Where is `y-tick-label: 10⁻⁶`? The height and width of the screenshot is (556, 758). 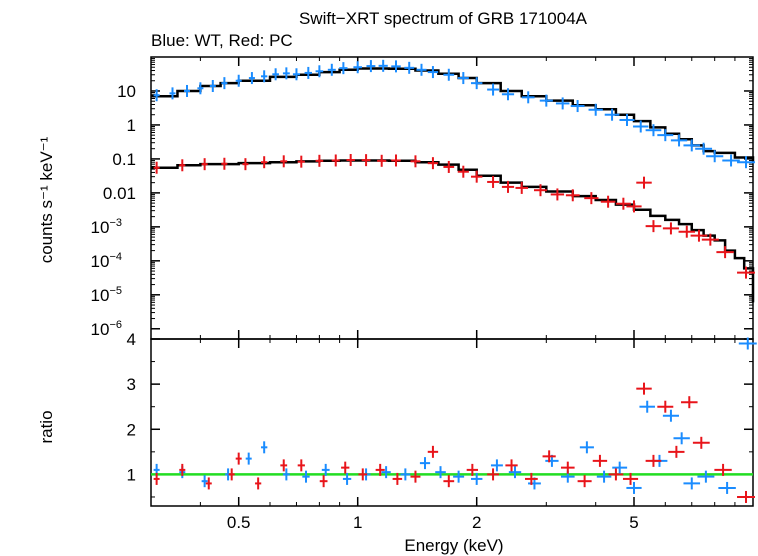
y-tick-label: 10⁻⁶ is located at coordinates (106, 329).